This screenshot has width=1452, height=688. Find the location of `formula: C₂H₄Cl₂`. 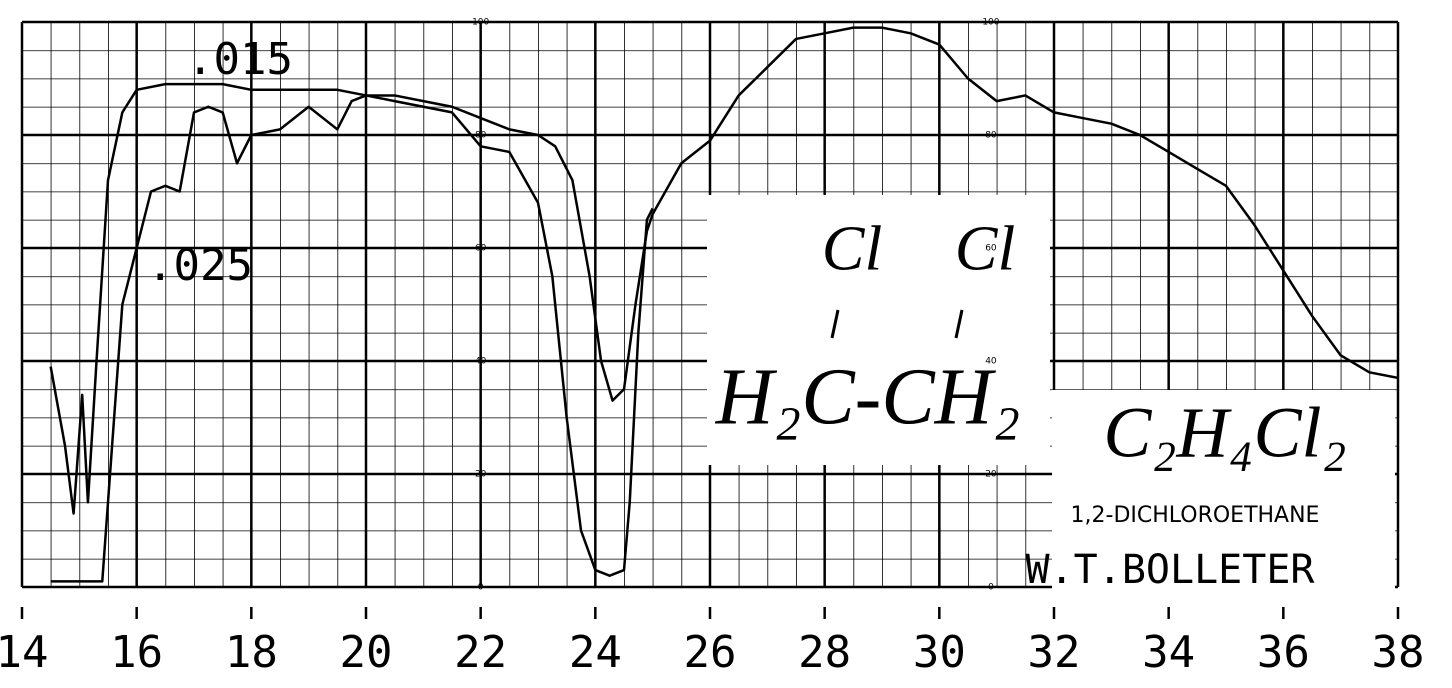

formula: C₂H₄Cl₂ is located at coordinates (1224, 433).